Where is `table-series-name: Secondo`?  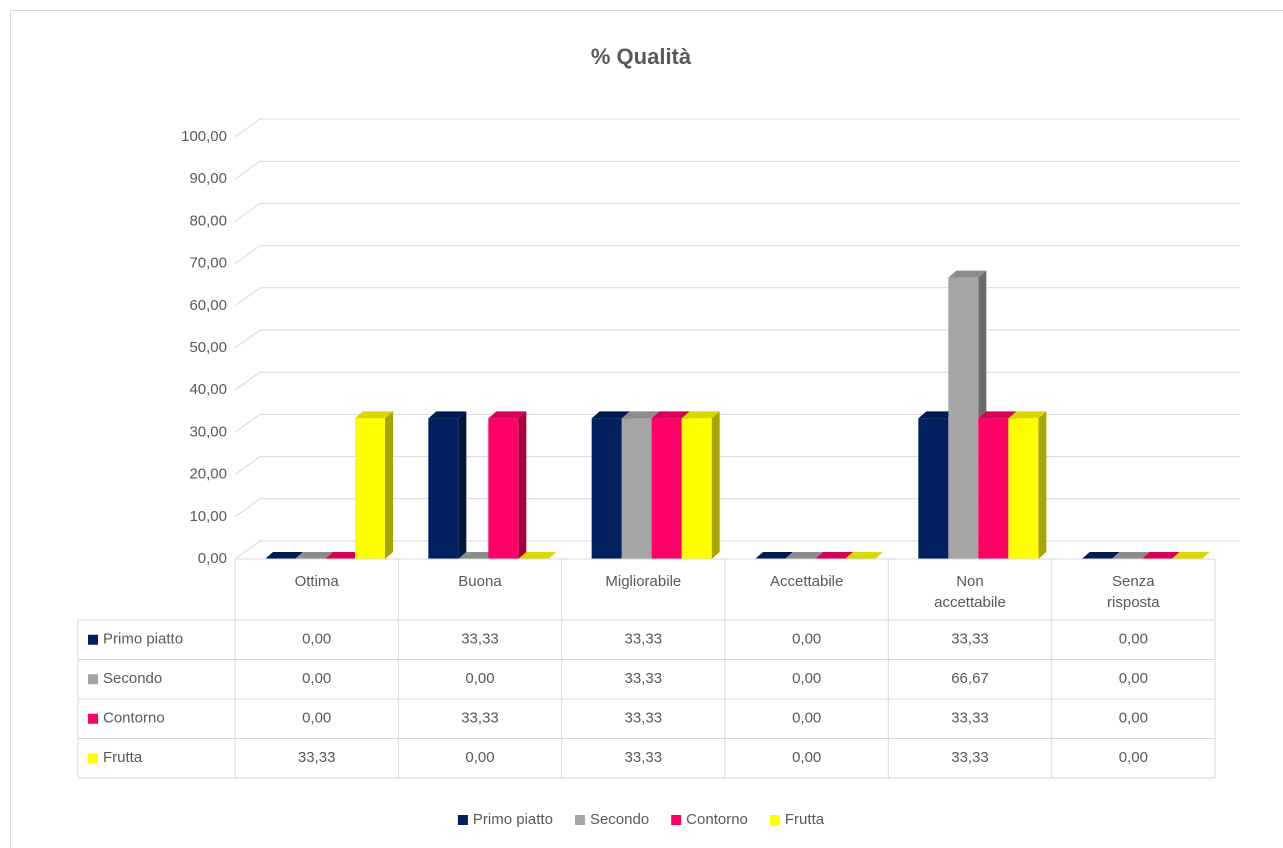 table-series-name: Secondo is located at coordinates (132, 678).